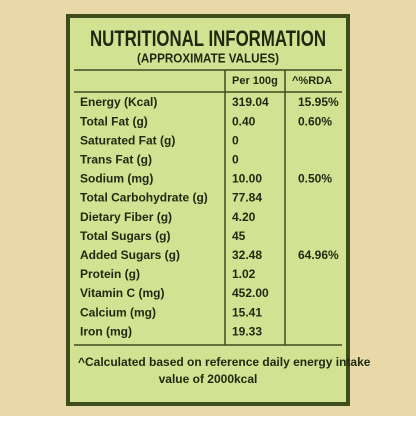 The width and height of the screenshot is (416, 421). I want to click on per-100g: 1.02, so click(244, 274).